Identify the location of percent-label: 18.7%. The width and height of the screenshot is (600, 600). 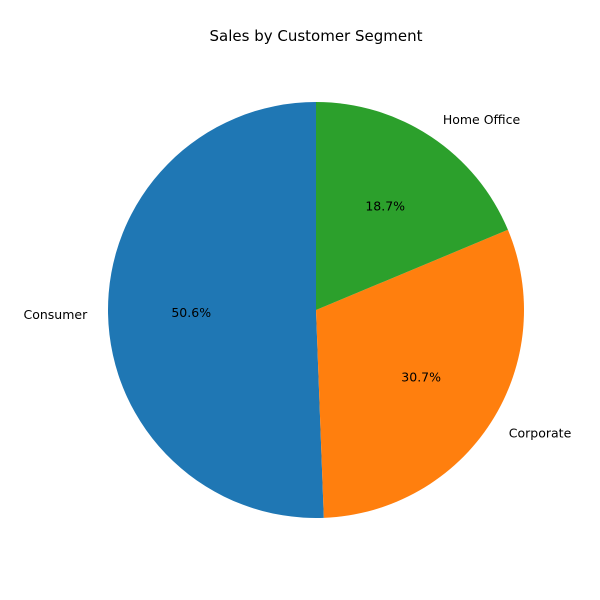
(385, 206).